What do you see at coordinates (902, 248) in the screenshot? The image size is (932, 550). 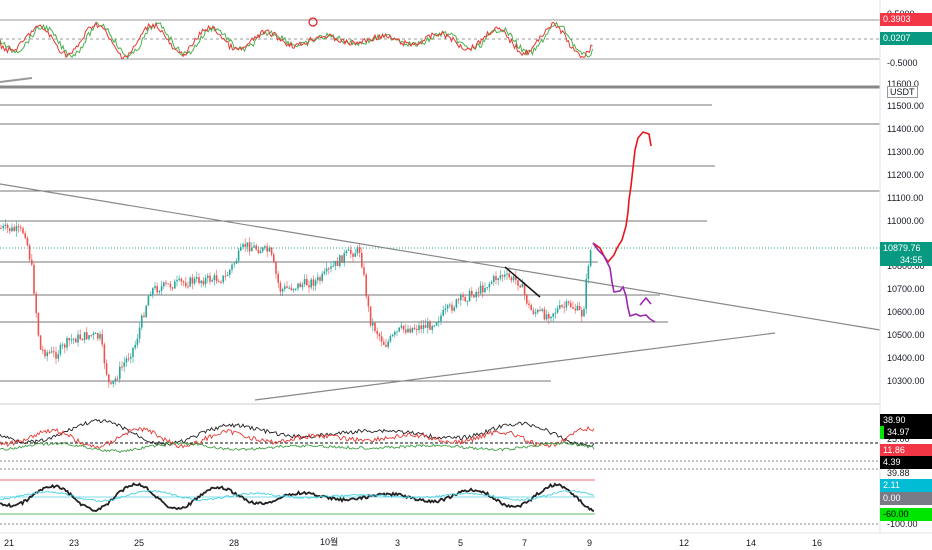 I see `last-price-value: 10879.76` at bounding box center [902, 248].